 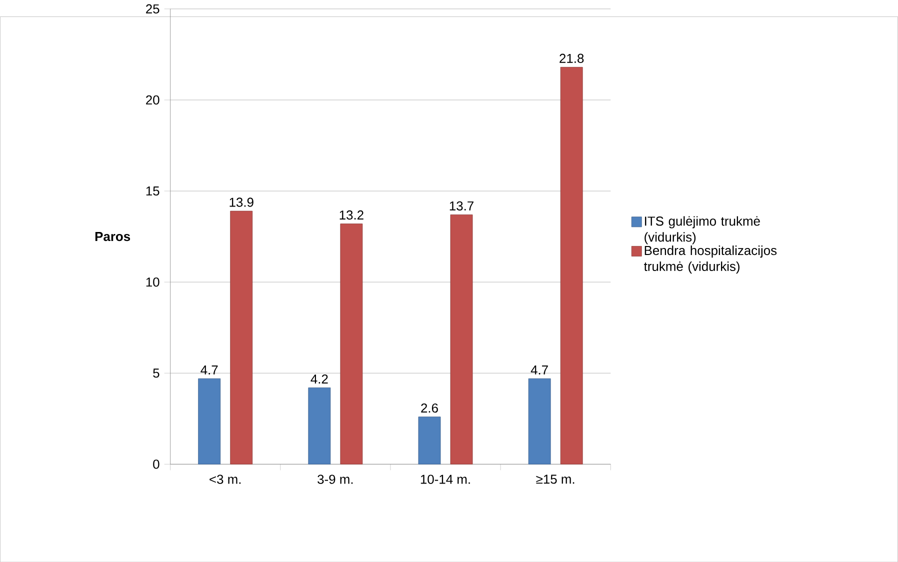 I want to click on data-label: 2.6, so click(x=429, y=408).